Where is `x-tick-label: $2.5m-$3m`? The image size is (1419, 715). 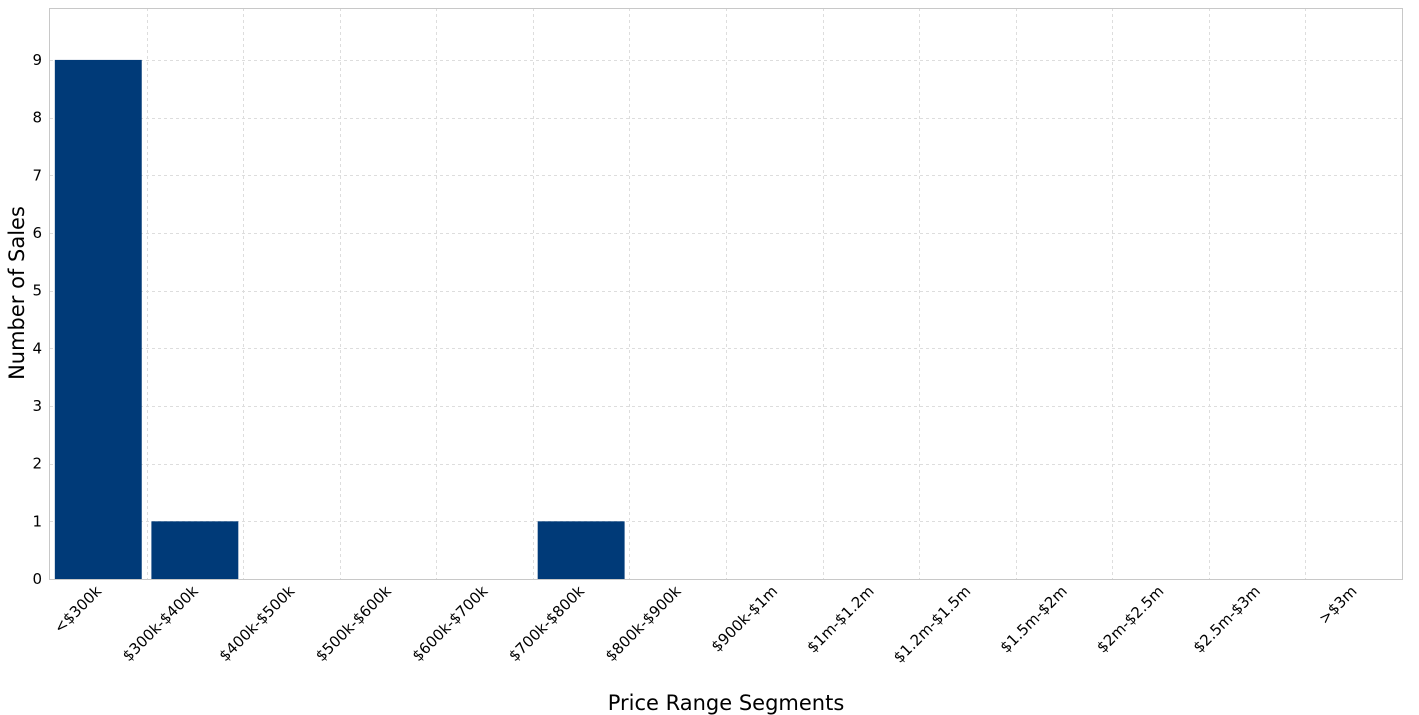
x-tick-label: $2.5m-$3m is located at coordinates (1227, 619).